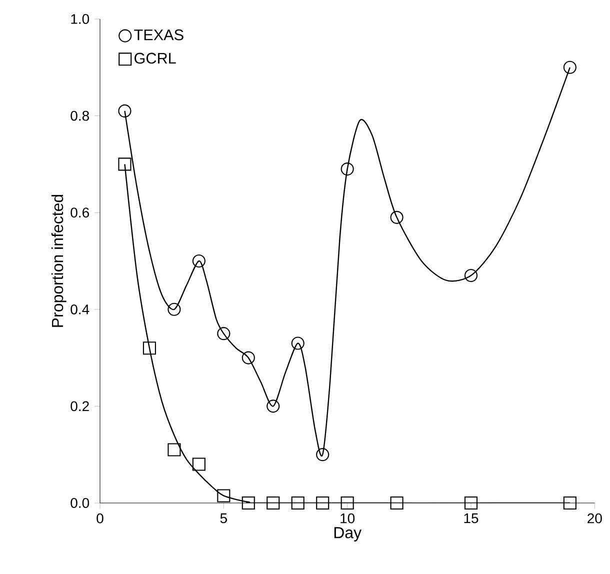  What do you see at coordinates (79, 213) in the screenshot?
I see `y-tick-label: 0.6` at bounding box center [79, 213].